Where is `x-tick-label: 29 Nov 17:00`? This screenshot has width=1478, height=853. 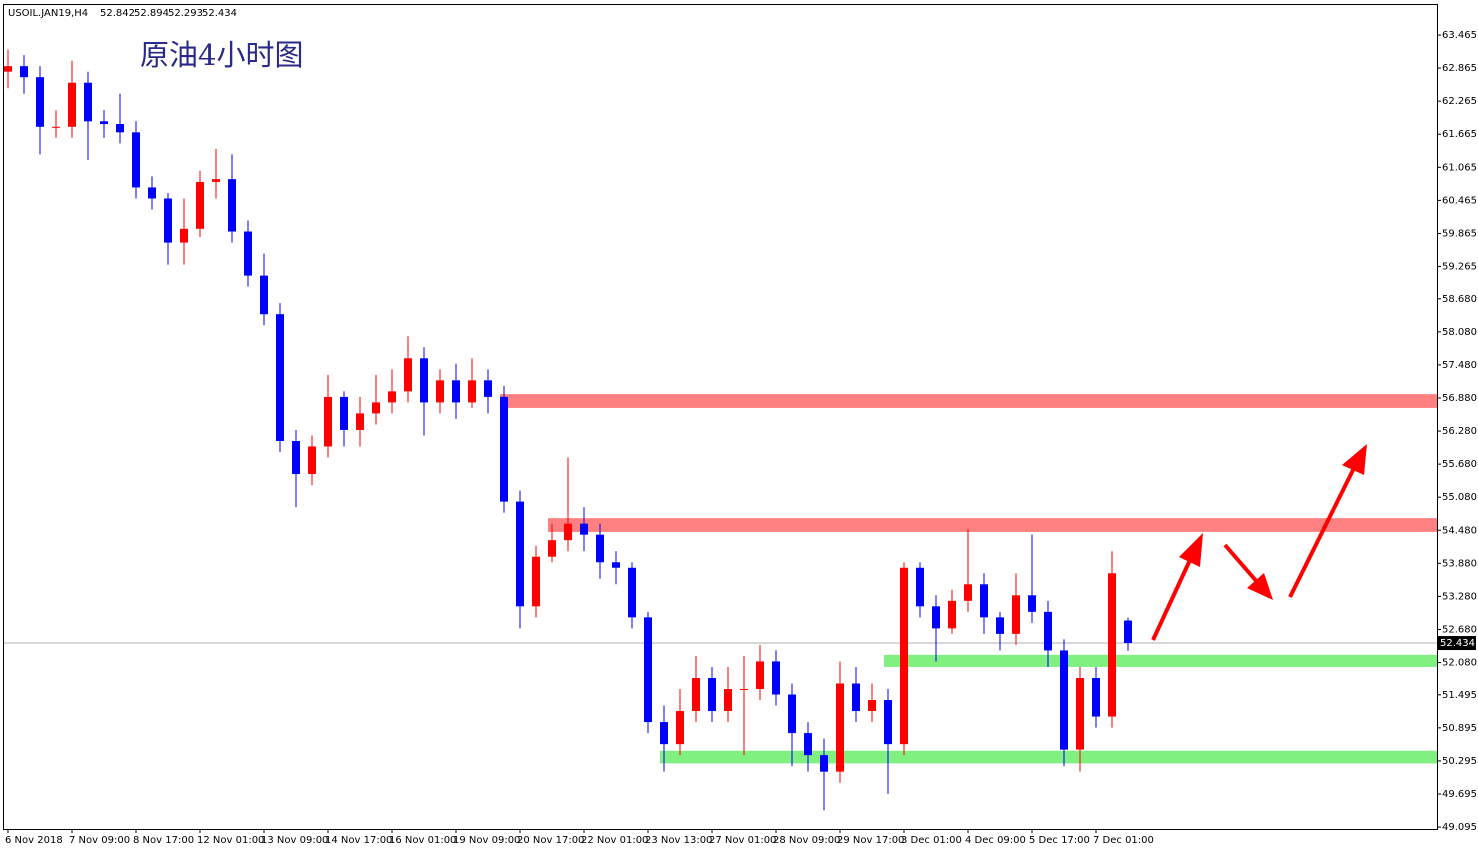
x-tick-label: 29 Nov 17:00 is located at coordinates (870, 840).